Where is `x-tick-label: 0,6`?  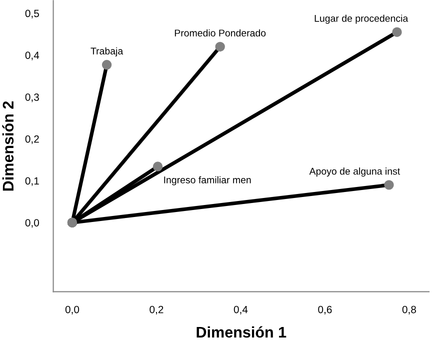
x-tick-label: 0,6 is located at coordinates (325, 310).